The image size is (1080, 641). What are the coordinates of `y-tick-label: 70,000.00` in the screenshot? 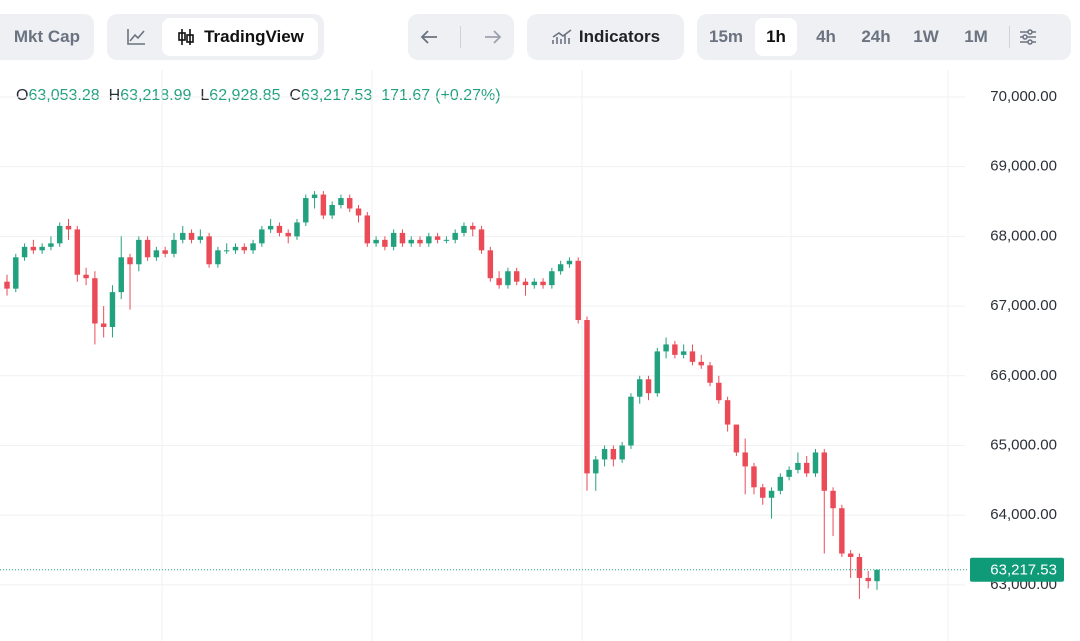 It's located at (1023, 96).